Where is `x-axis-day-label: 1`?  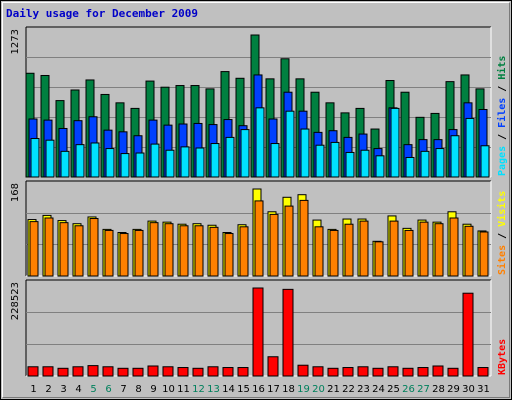 x-axis-day-label: 1 is located at coordinates (33, 389).